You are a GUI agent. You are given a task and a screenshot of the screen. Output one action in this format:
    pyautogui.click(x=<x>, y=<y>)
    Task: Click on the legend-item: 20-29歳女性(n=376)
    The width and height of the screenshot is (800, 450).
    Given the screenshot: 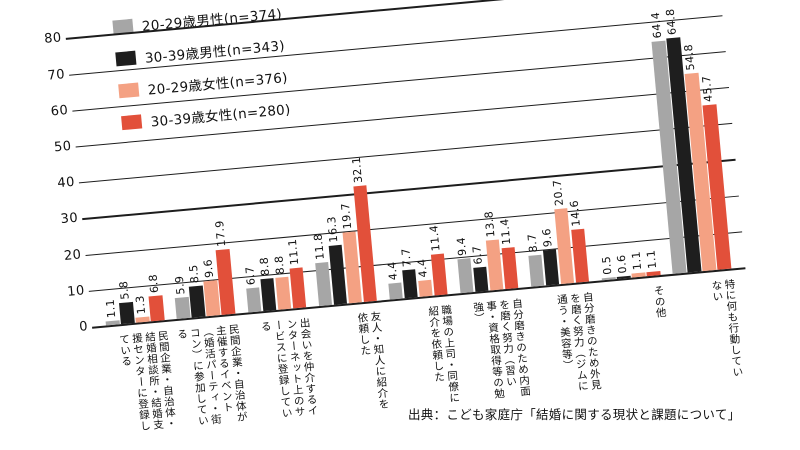 What is the action you would take?
    pyautogui.click(x=203, y=83)
    